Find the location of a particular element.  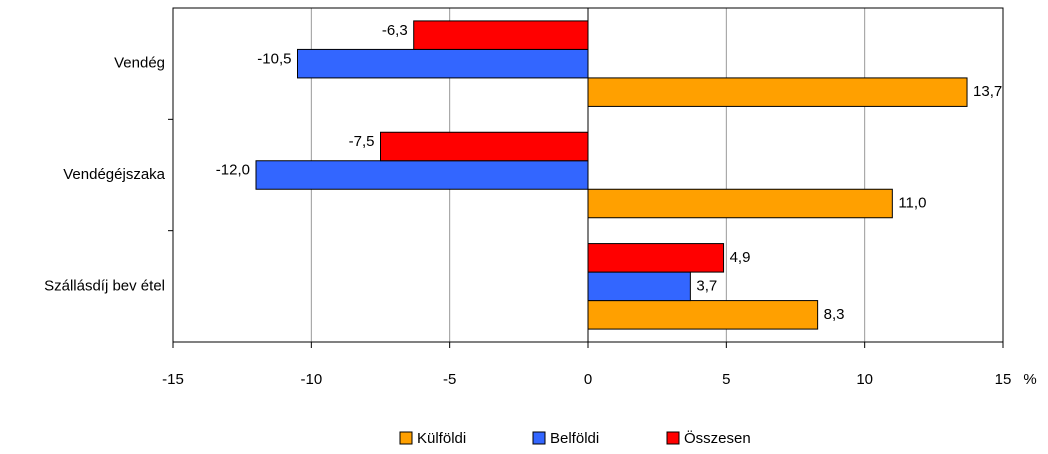

data-label: -10,5 is located at coordinates (274, 58).